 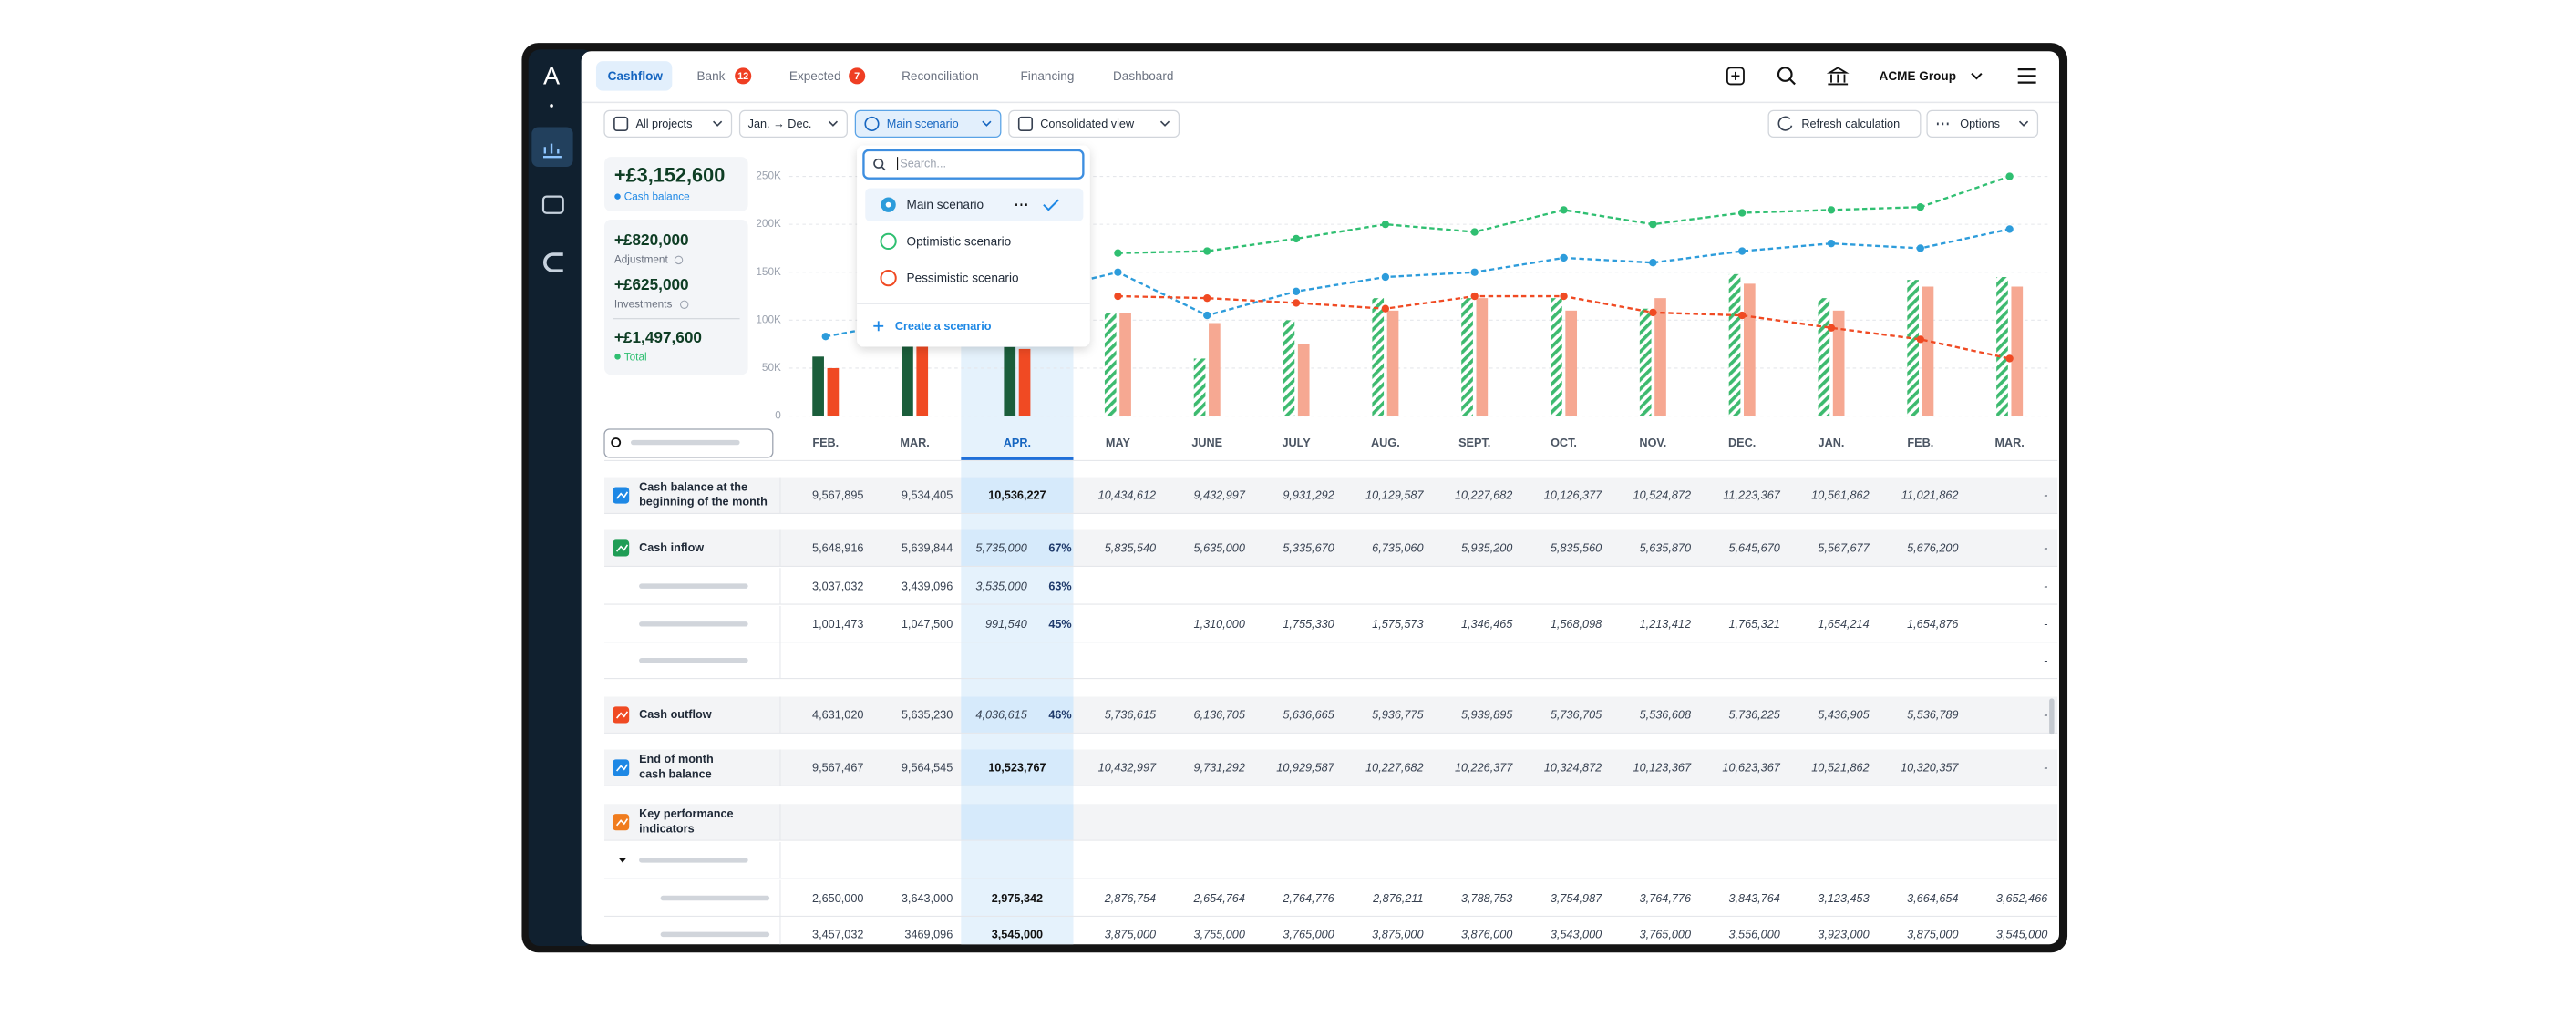 What do you see at coordinates (1331, 548) in the screenshot?
I see `row-bg` at bounding box center [1331, 548].